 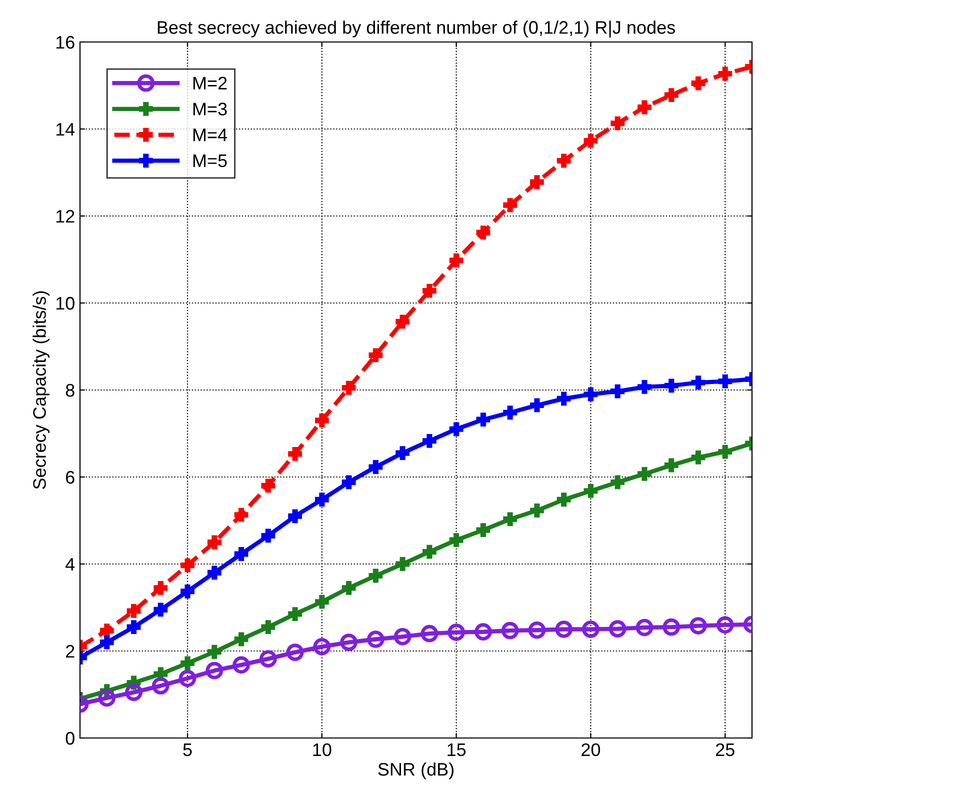 What do you see at coordinates (70, 651) in the screenshot?
I see `y-tick-label: 2` at bounding box center [70, 651].